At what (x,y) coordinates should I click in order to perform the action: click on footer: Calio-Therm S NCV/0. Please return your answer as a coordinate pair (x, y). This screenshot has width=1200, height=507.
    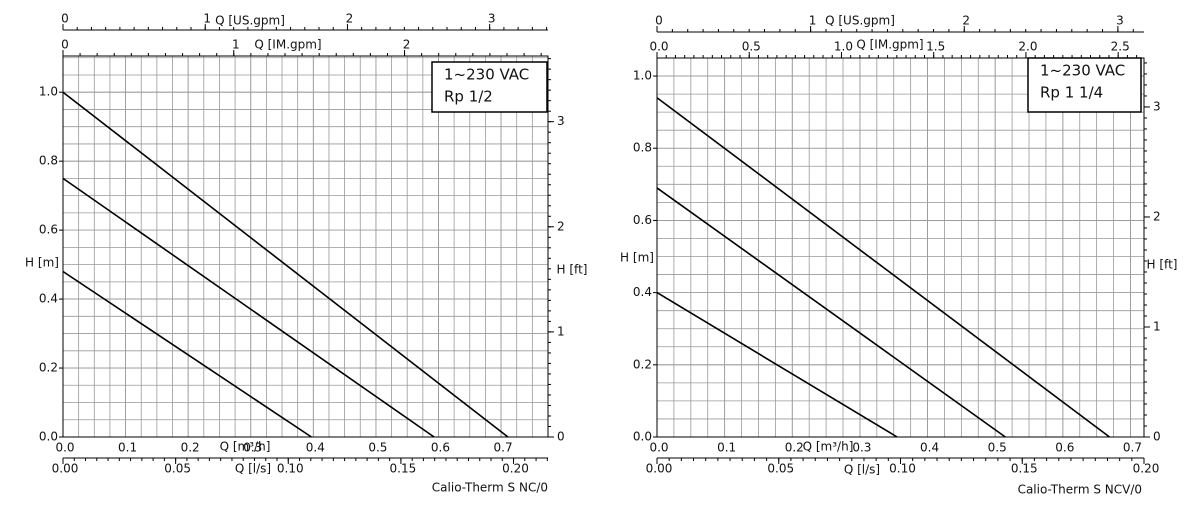
    Looking at the image, I should click on (1080, 490).